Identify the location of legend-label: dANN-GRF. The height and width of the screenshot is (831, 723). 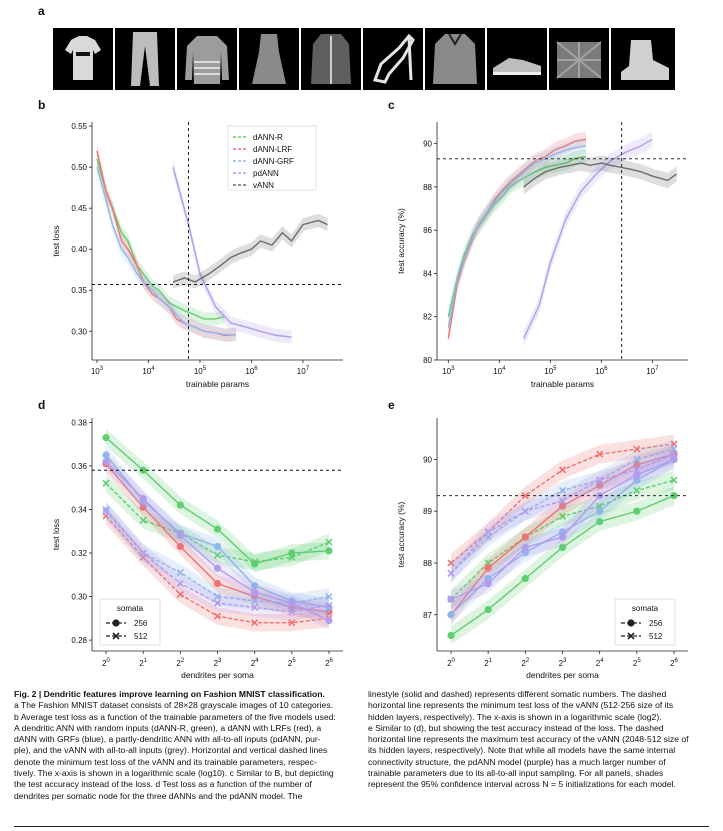
(273, 161).